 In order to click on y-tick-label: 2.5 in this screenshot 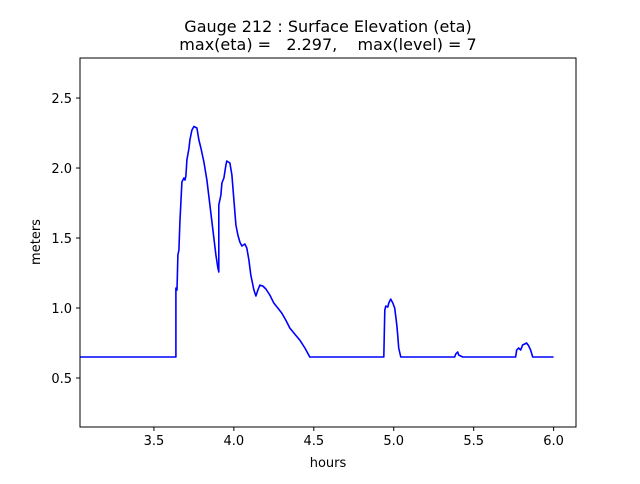, I will do `click(61, 99)`.